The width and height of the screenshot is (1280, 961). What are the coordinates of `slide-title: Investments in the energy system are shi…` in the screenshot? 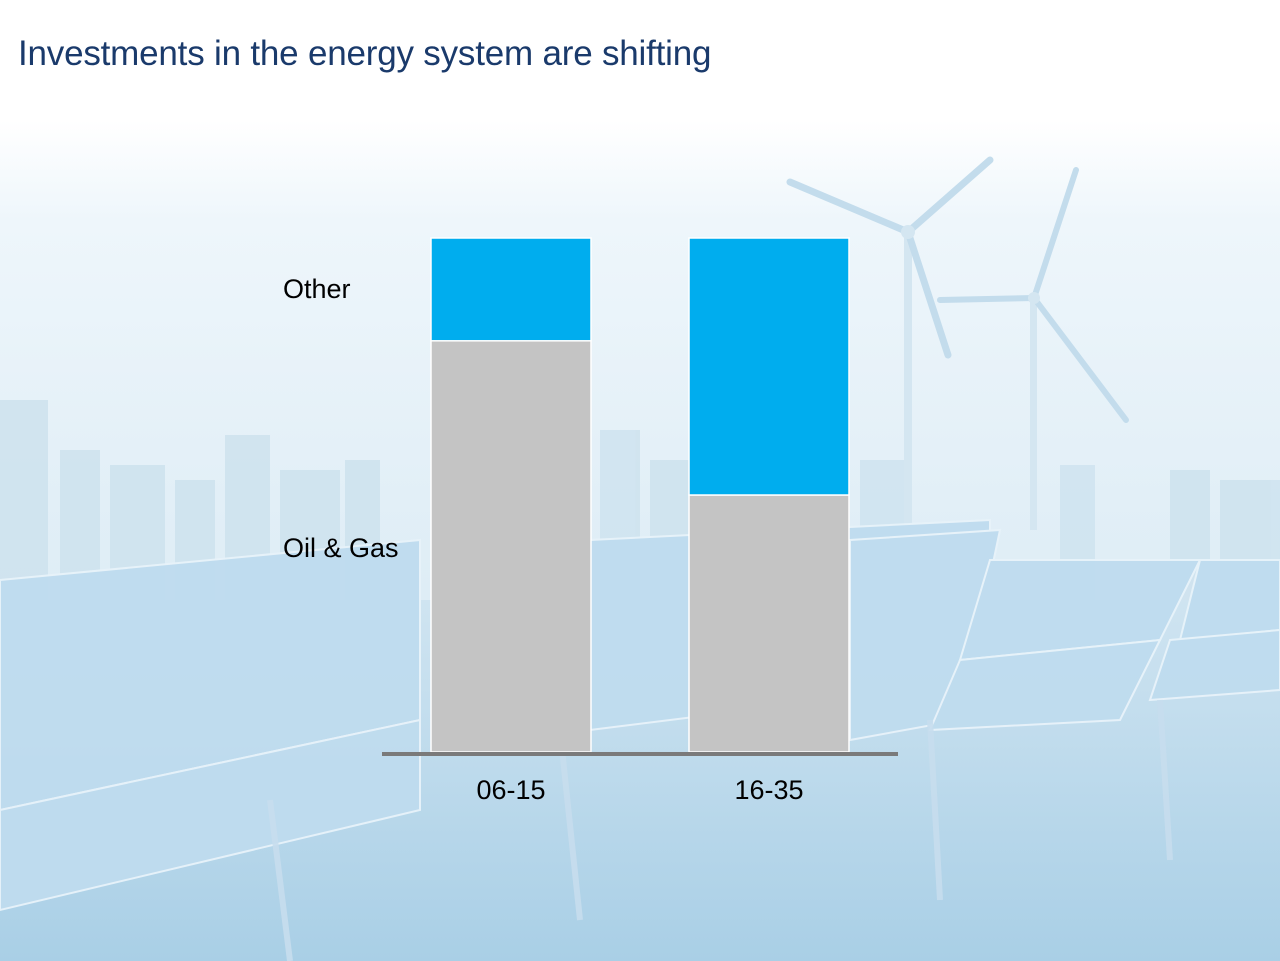 It's located at (365, 53).